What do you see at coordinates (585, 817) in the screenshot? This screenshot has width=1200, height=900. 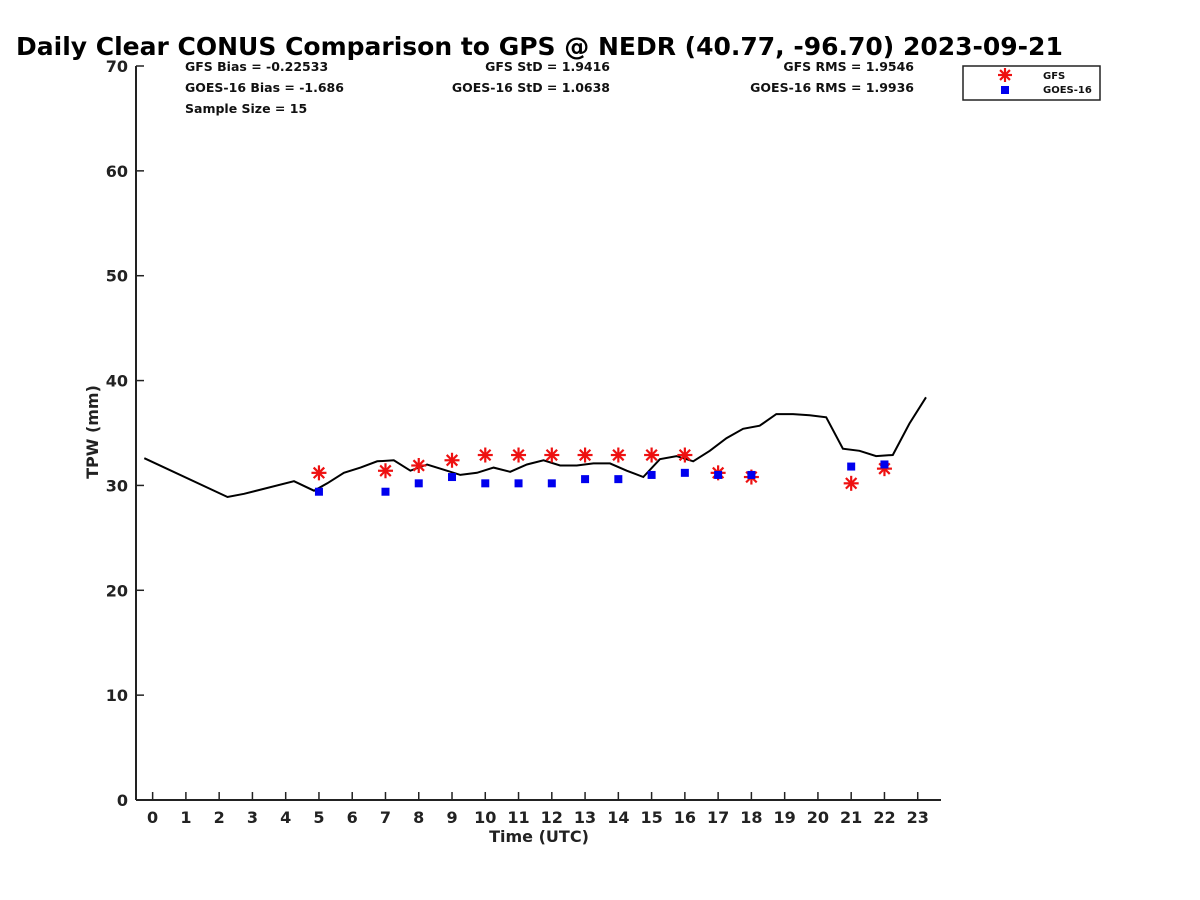 I see `x-tick-label: 13` at bounding box center [585, 817].